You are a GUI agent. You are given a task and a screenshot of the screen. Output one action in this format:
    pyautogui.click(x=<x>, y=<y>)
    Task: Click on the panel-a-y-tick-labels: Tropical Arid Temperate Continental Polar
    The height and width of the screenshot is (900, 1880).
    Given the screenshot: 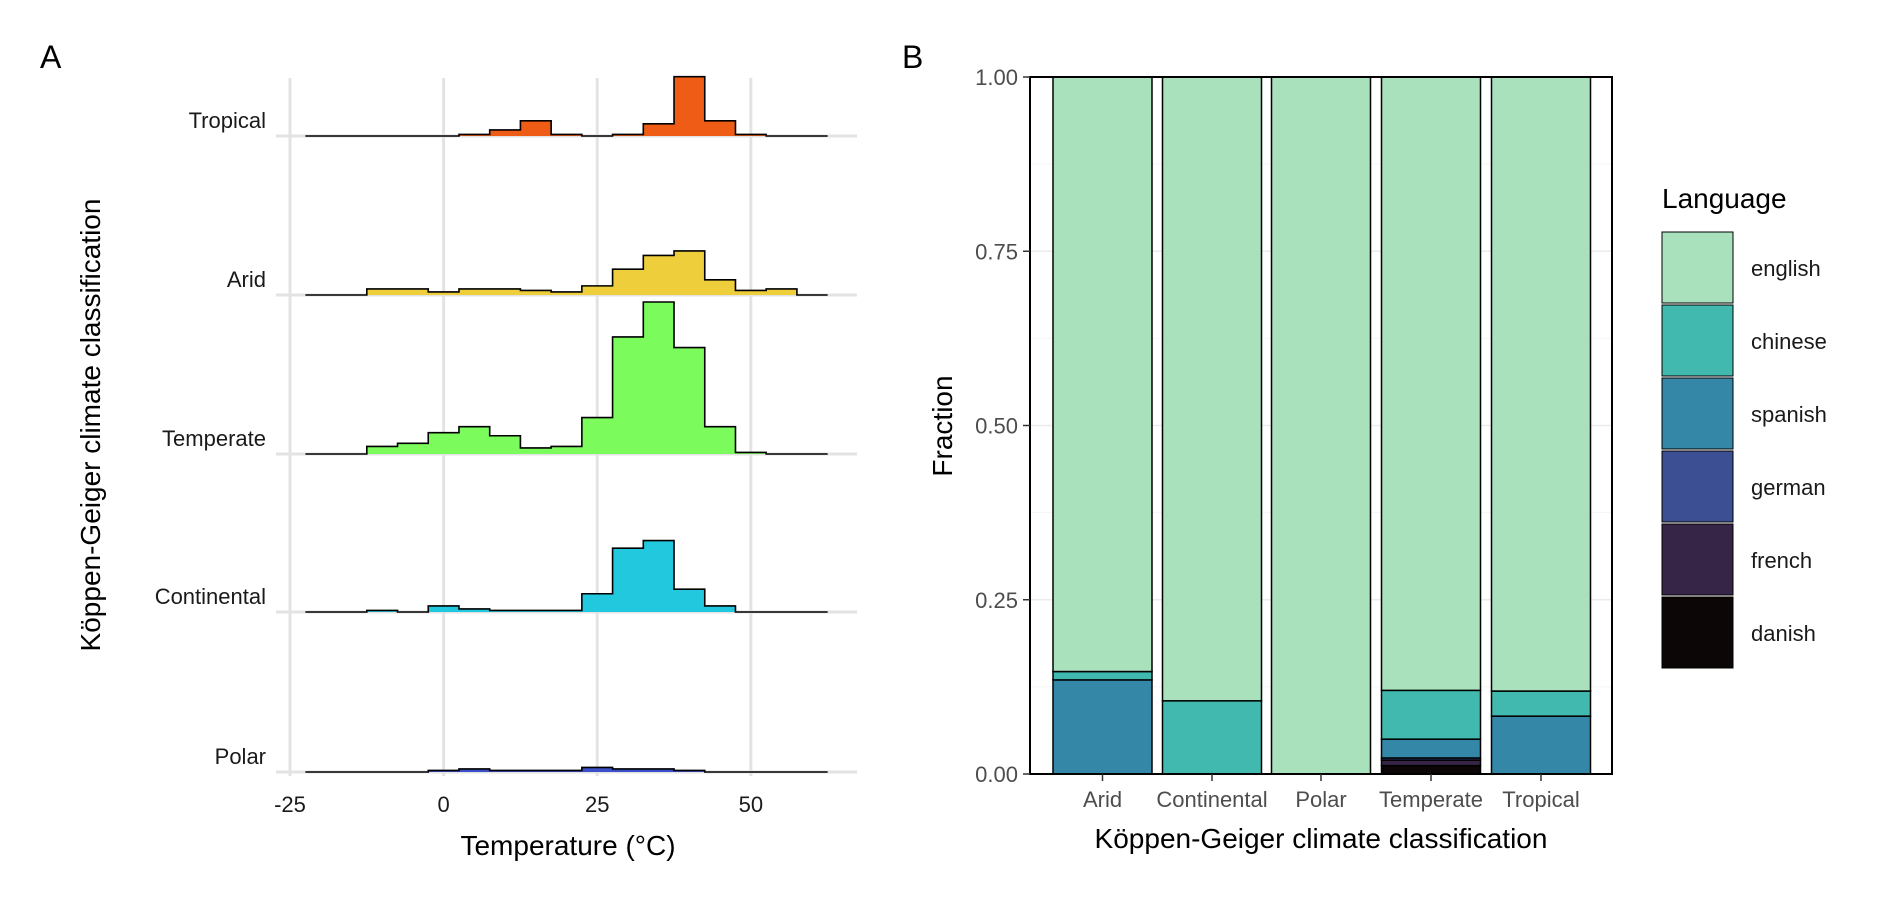 What is the action you would take?
    pyautogui.click(x=210, y=438)
    